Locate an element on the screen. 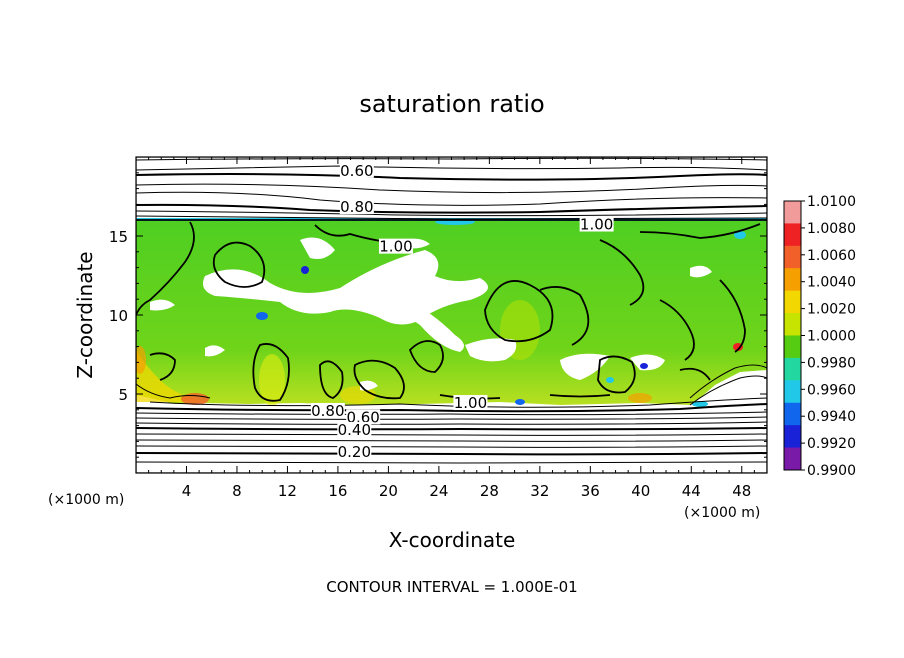 The width and height of the screenshot is (904, 658). colorbar-tick-label: 1.0060 is located at coordinates (831, 256).